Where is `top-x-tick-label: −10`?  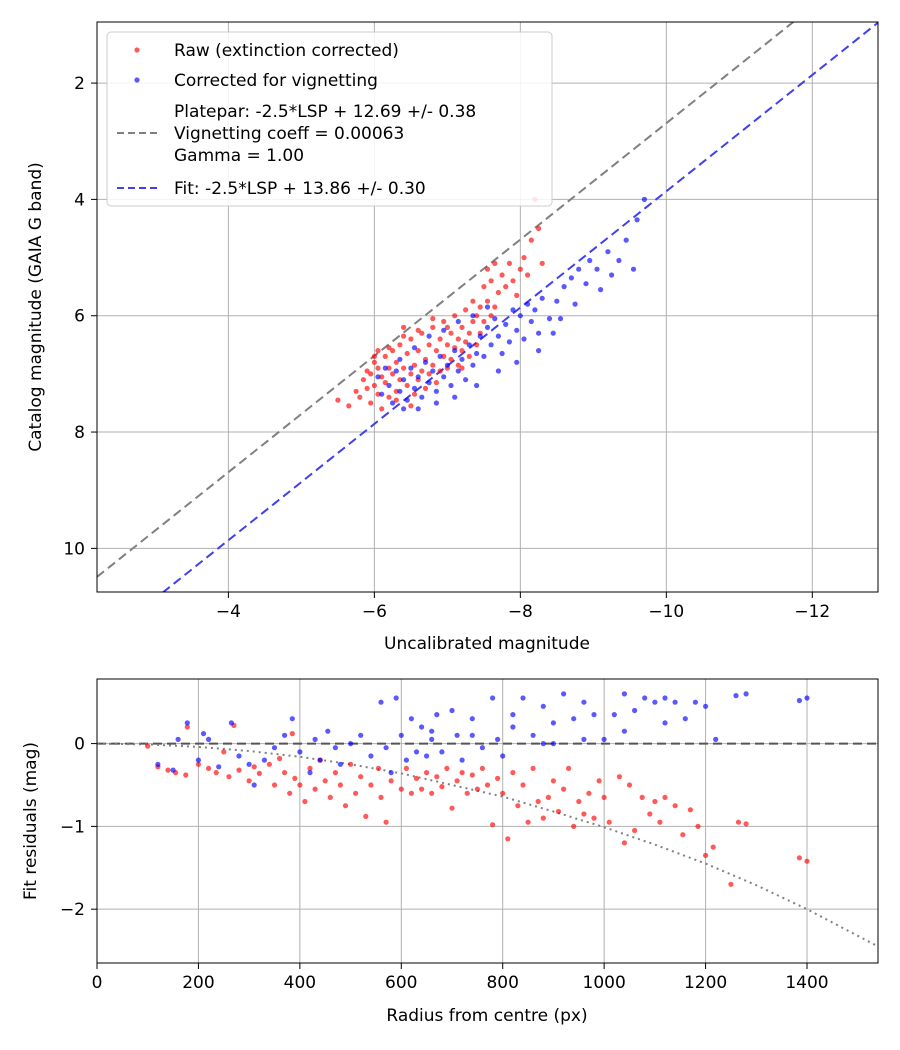 top-x-tick-label: −10 is located at coordinates (666, 612).